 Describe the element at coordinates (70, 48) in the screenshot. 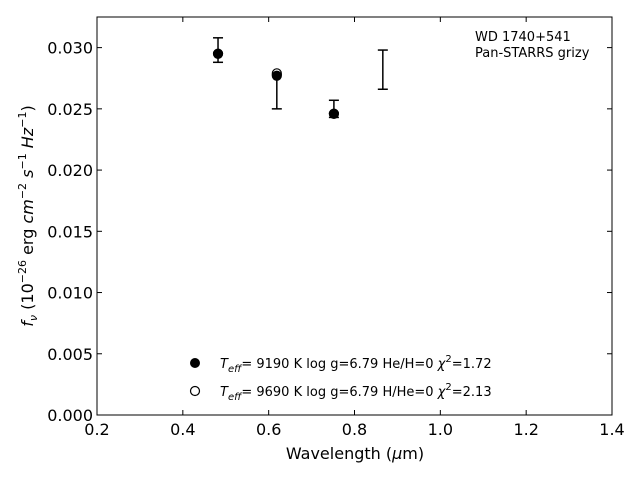

I see `y-tick-label: 0.030` at that location.